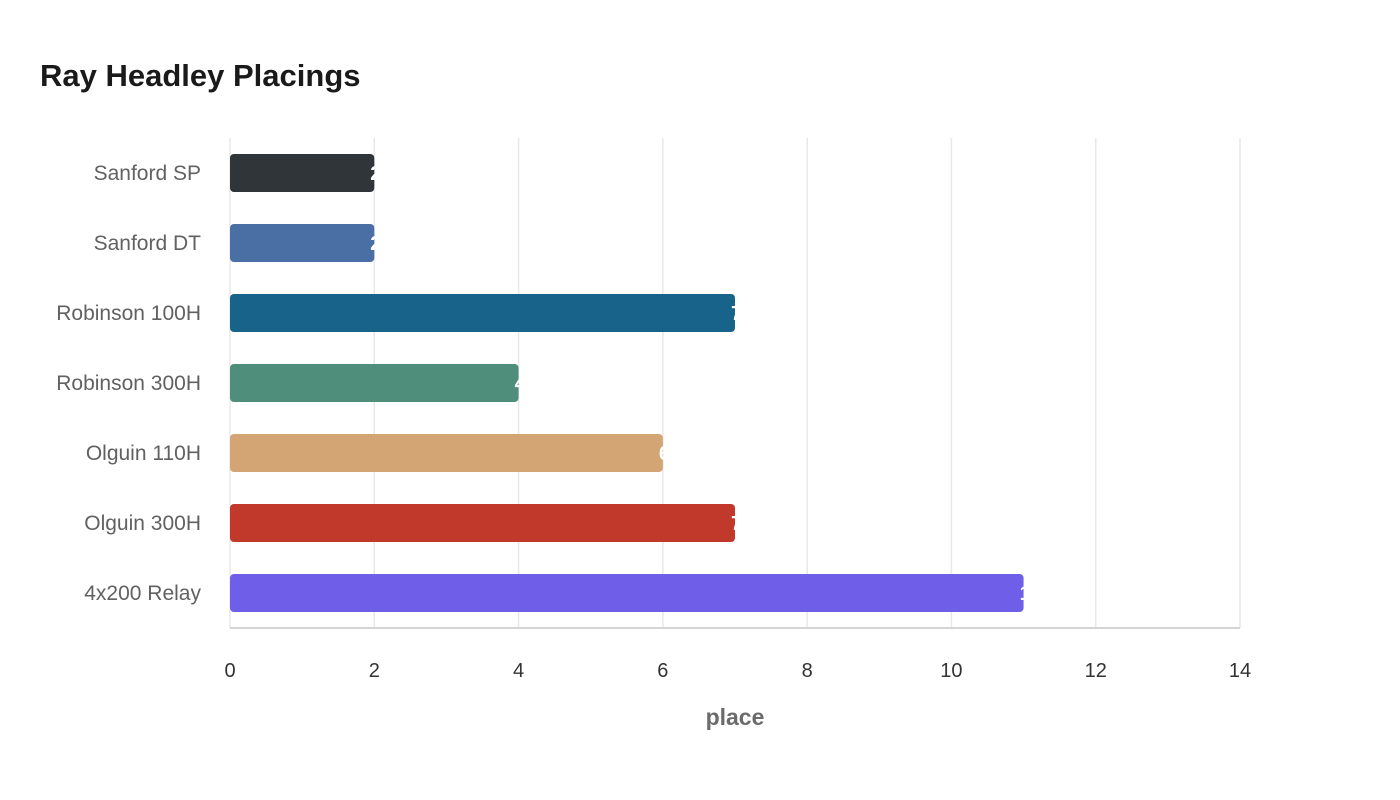 This screenshot has width=1400, height=800. What do you see at coordinates (1240, 671) in the screenshot?
I see `x-tick-label: 14` at bounding box center [1240, 671].